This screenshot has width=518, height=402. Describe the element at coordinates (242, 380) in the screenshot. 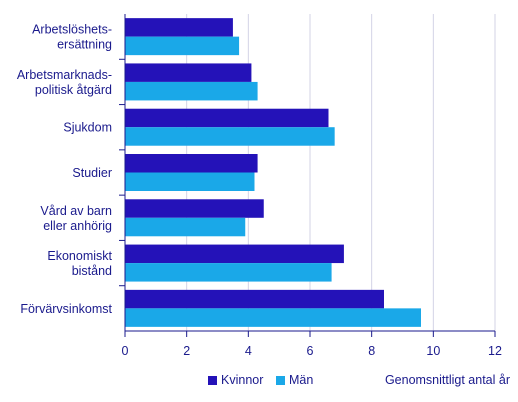

I see `legend-label-kvinnor: Kvinnor` at that location.